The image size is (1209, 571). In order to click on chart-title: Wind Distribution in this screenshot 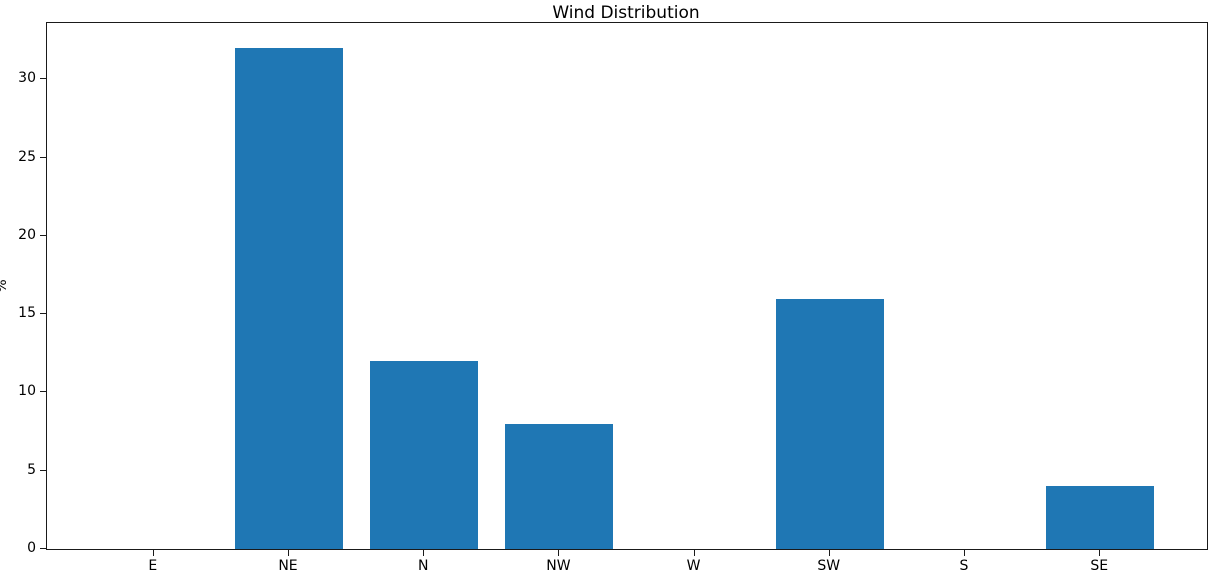, I will do `click(626, 13)`.